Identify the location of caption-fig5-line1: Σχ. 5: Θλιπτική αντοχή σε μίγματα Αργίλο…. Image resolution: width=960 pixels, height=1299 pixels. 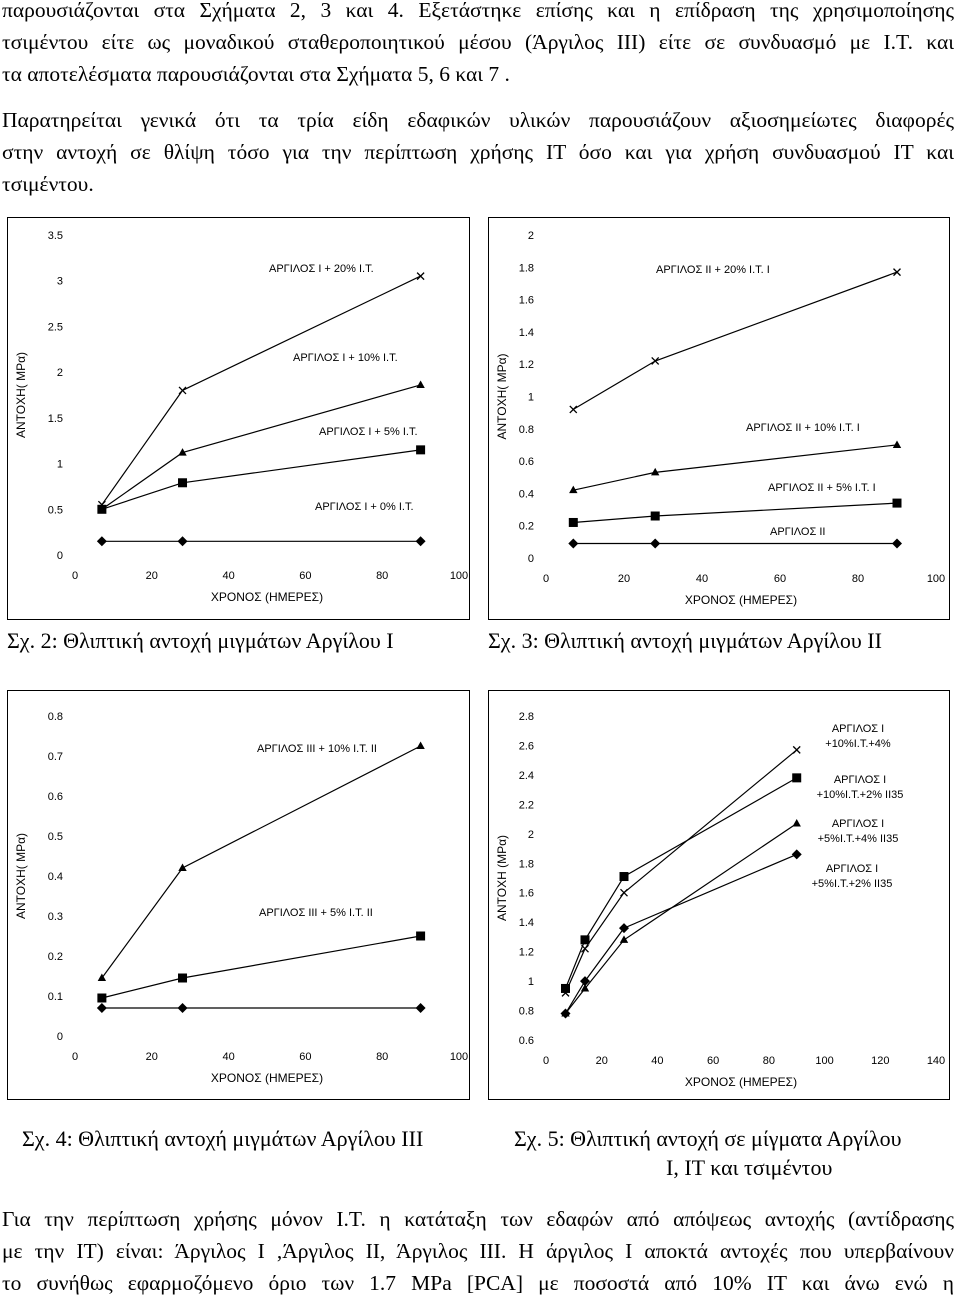
(708, 1138).